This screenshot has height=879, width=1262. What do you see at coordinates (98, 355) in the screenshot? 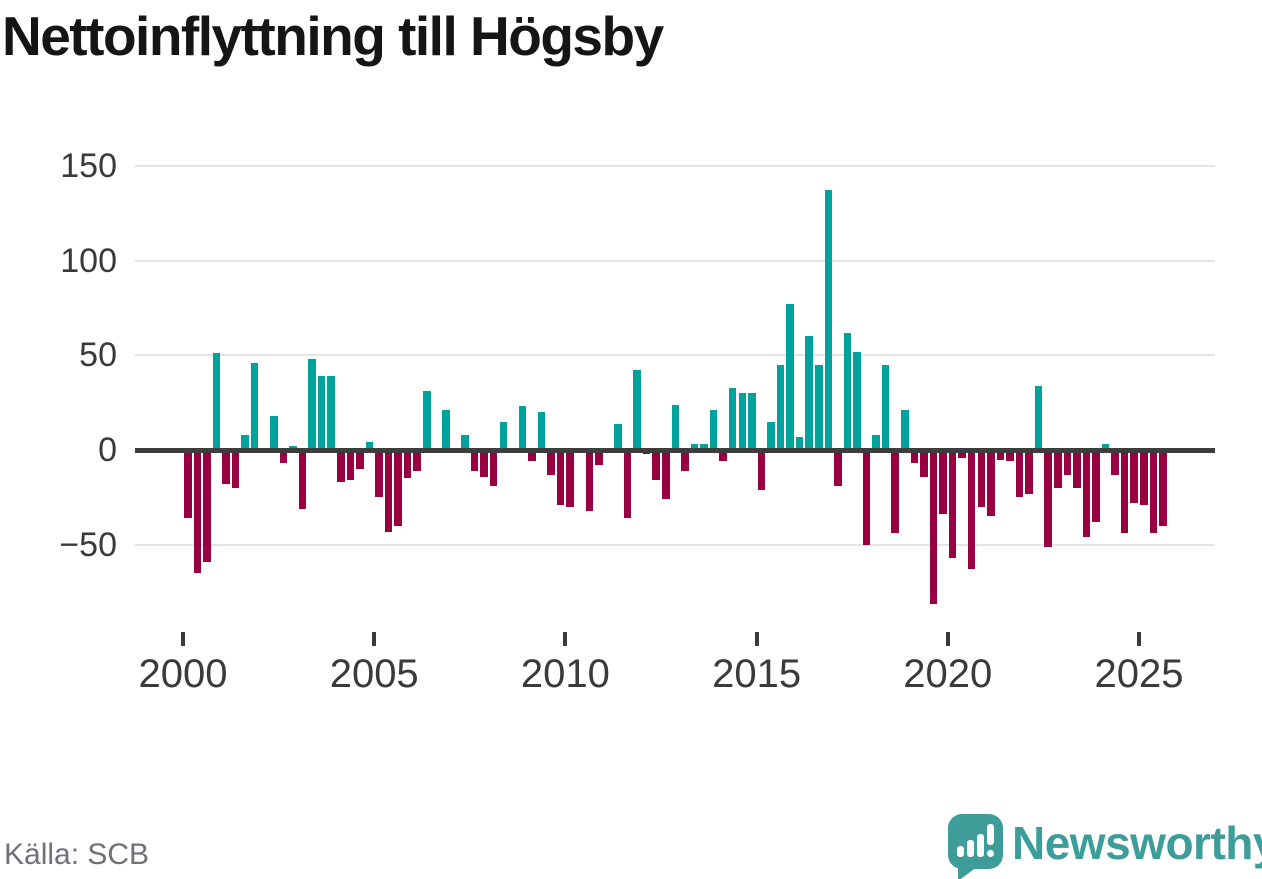
I see `y-axis-tick-label: 50` at bounding box center [98, 355].